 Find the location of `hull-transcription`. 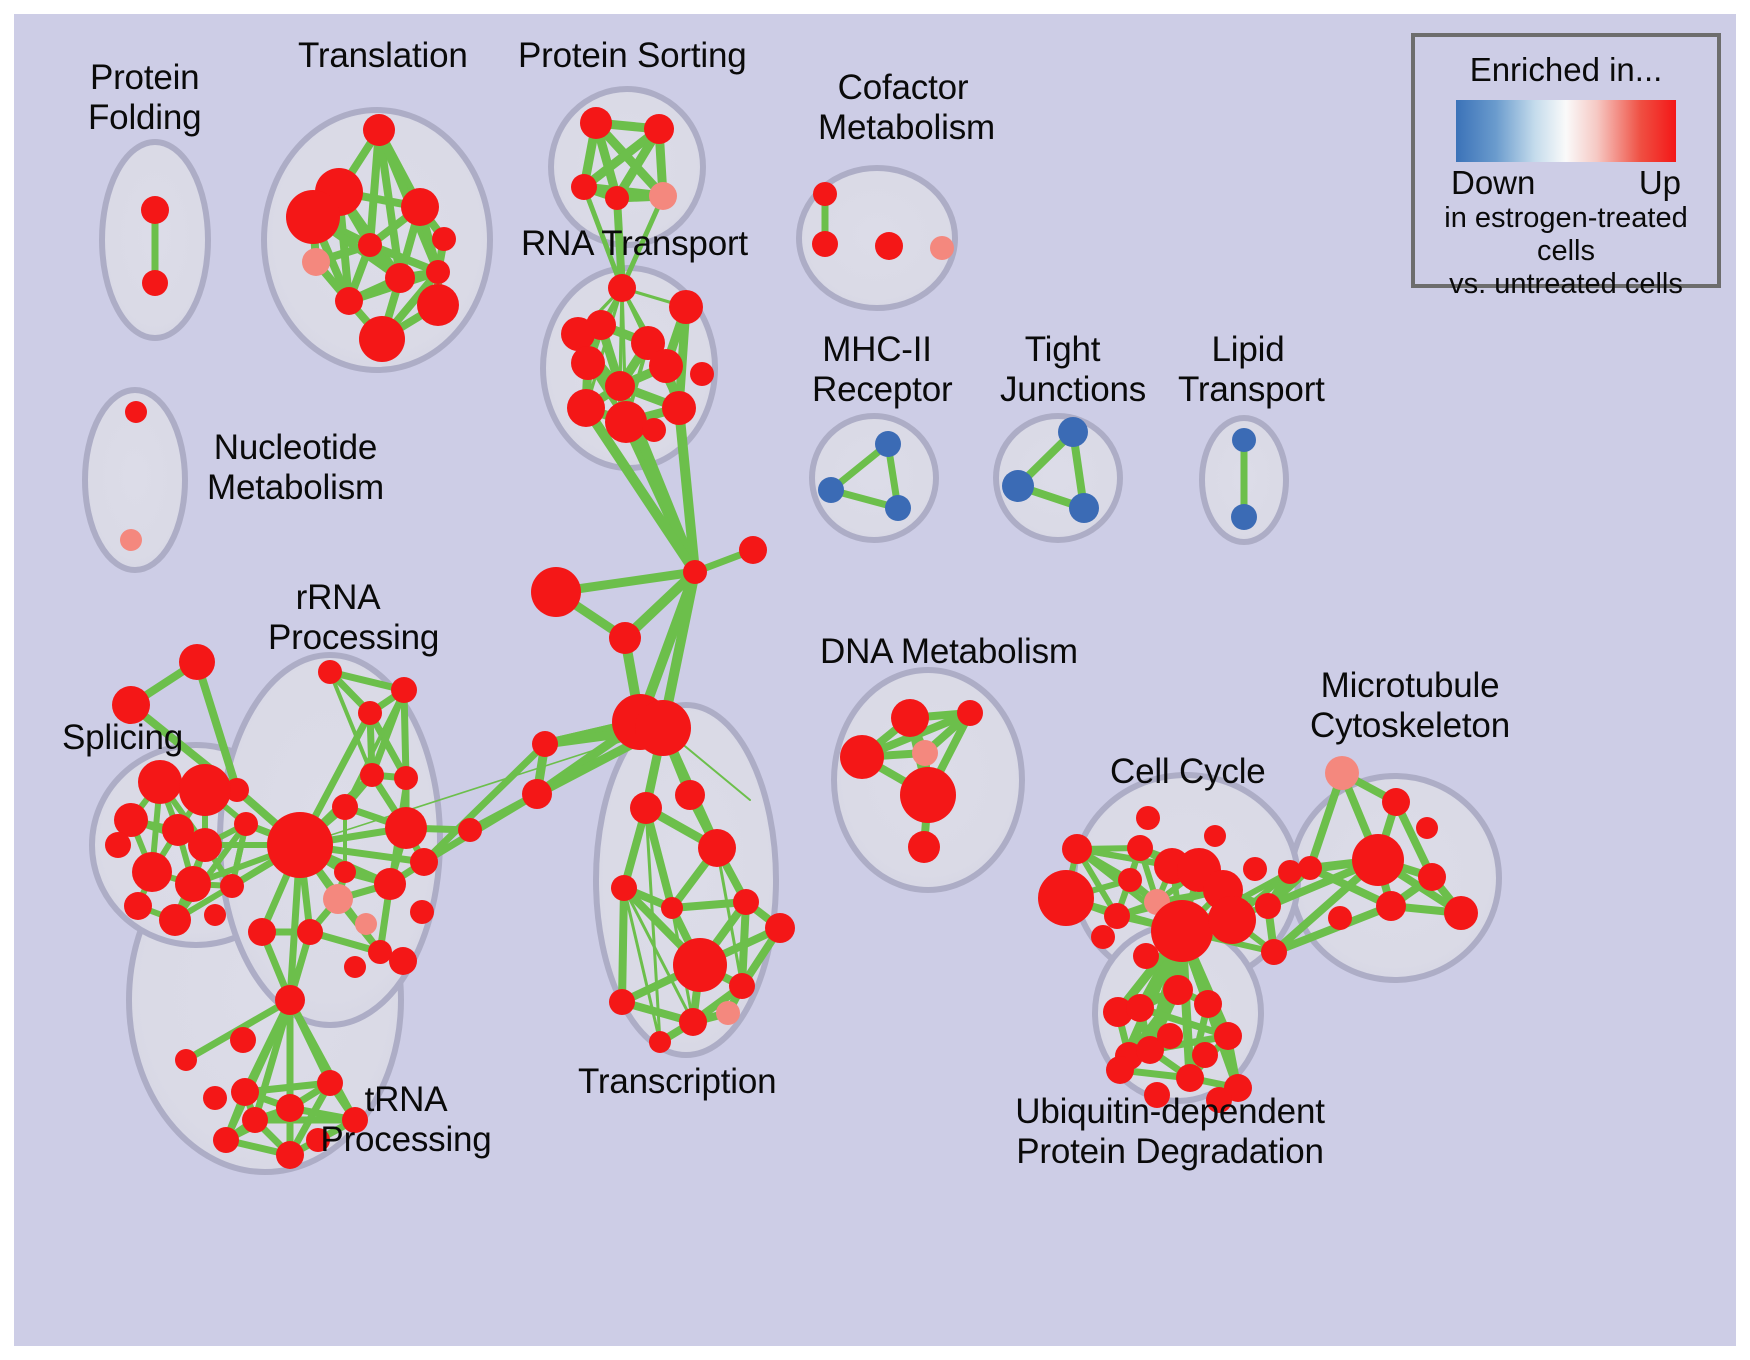

hull-transcription is located at coordinates (686, 880).